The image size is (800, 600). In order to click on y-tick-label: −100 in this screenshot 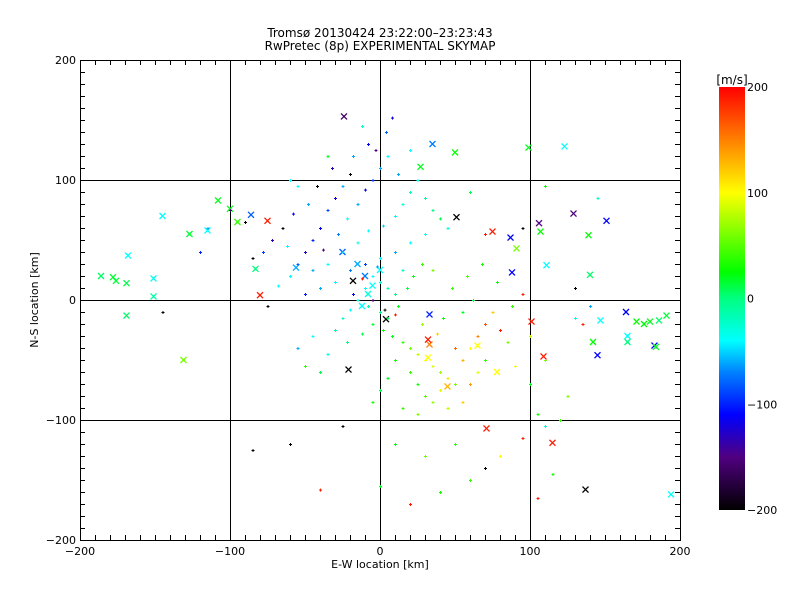, I will do `click(61, 420)`.